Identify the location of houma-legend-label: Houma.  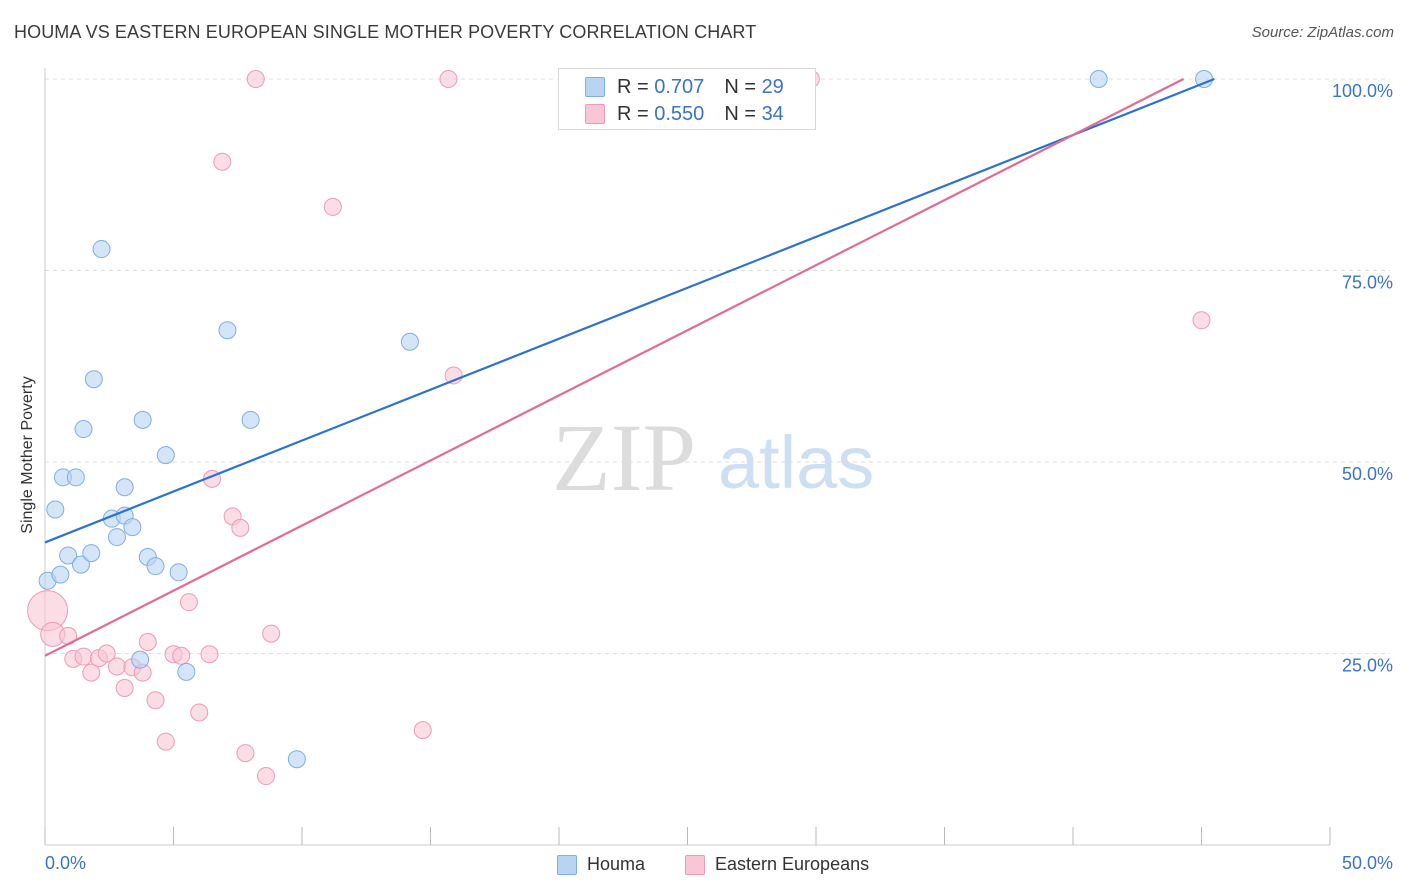
(616, 864).